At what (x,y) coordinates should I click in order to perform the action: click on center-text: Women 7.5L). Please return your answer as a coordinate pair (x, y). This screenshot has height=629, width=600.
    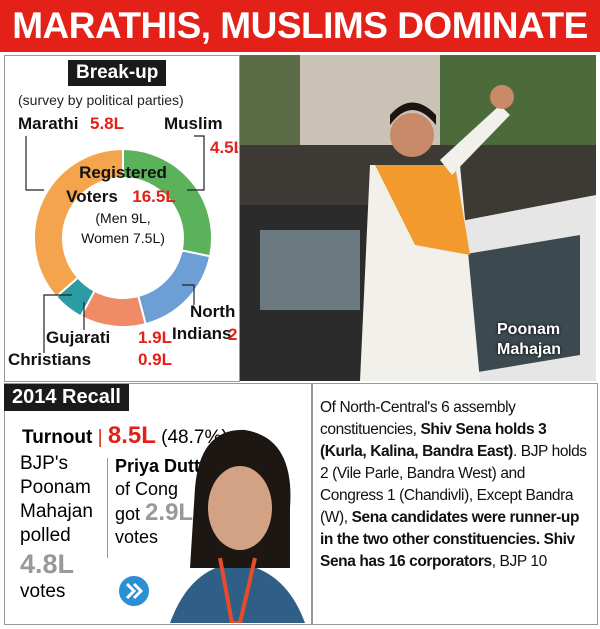
    Looking at the image, I should click on (123, 238).